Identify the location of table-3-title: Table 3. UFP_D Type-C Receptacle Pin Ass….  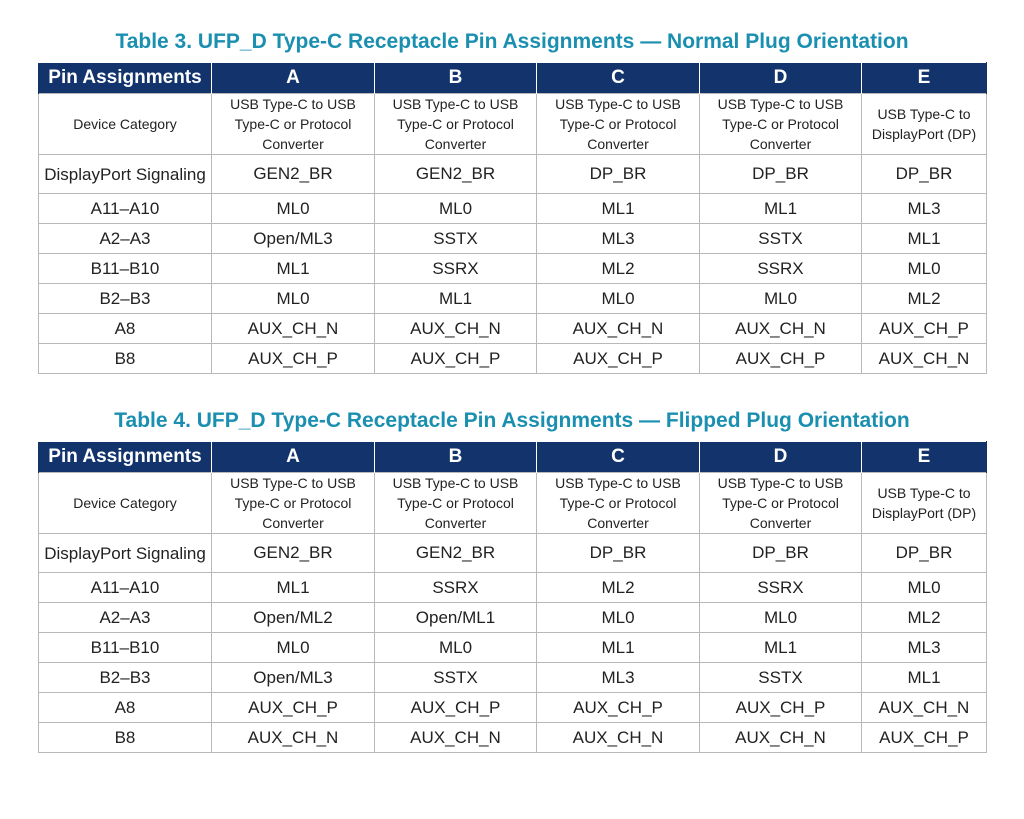
(512, 41).